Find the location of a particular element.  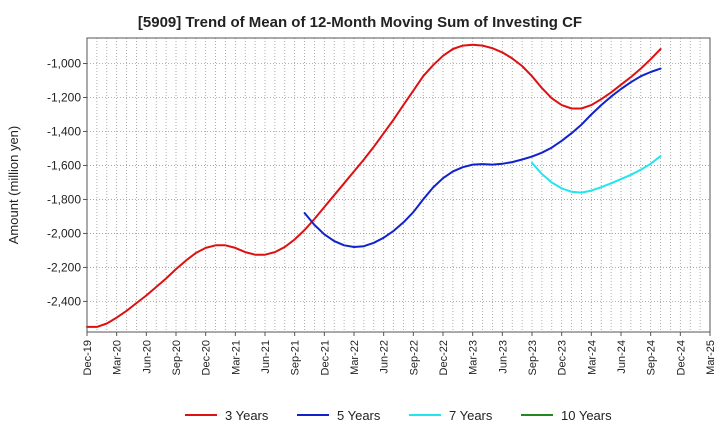

x-tick-label: Mar-21 is located at coordinates (236, 357).